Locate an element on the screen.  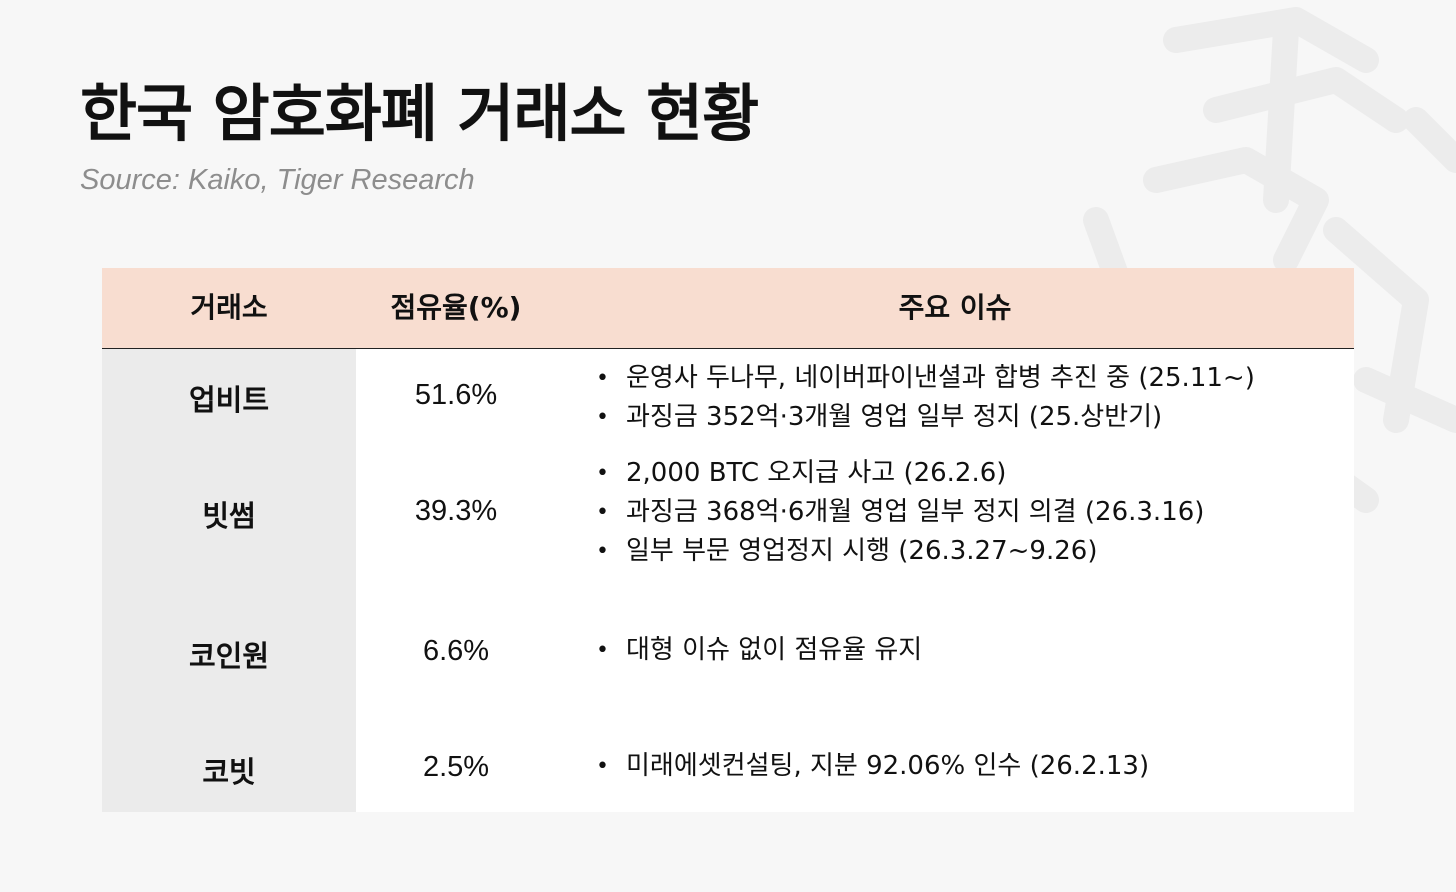
issue-item: • 대형 이슈 없이 점유율 유지 is located at coordinates (759, 650).